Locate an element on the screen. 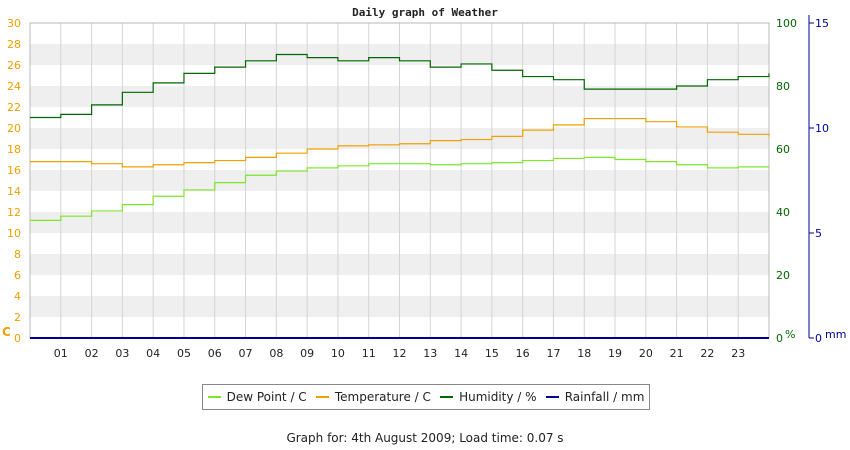  legend-item-dew-point: Dew Point / C is located at coordinates (257, 397).